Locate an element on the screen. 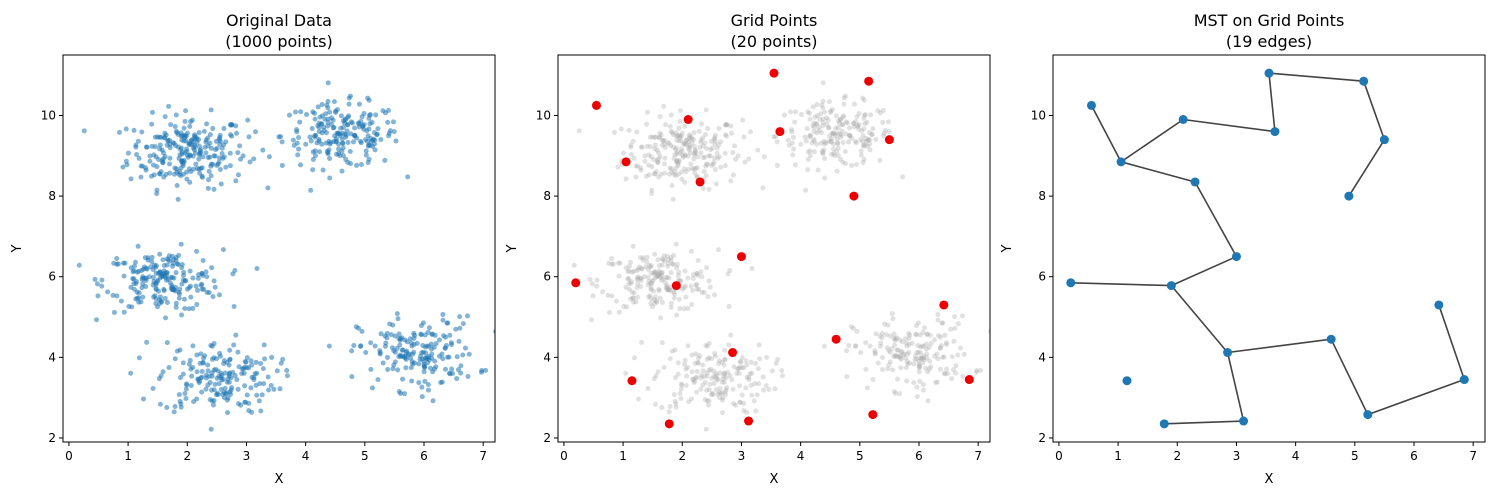  y-tick-label: 6 is located at coordinates (52, 277).